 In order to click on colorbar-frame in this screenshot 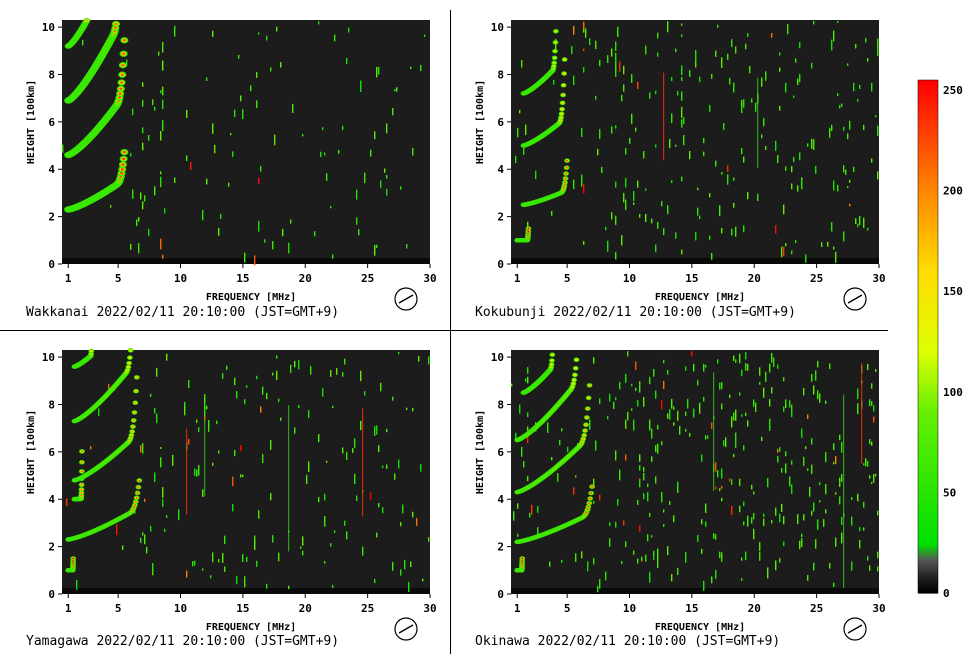, I will do `click(928, 336)`.